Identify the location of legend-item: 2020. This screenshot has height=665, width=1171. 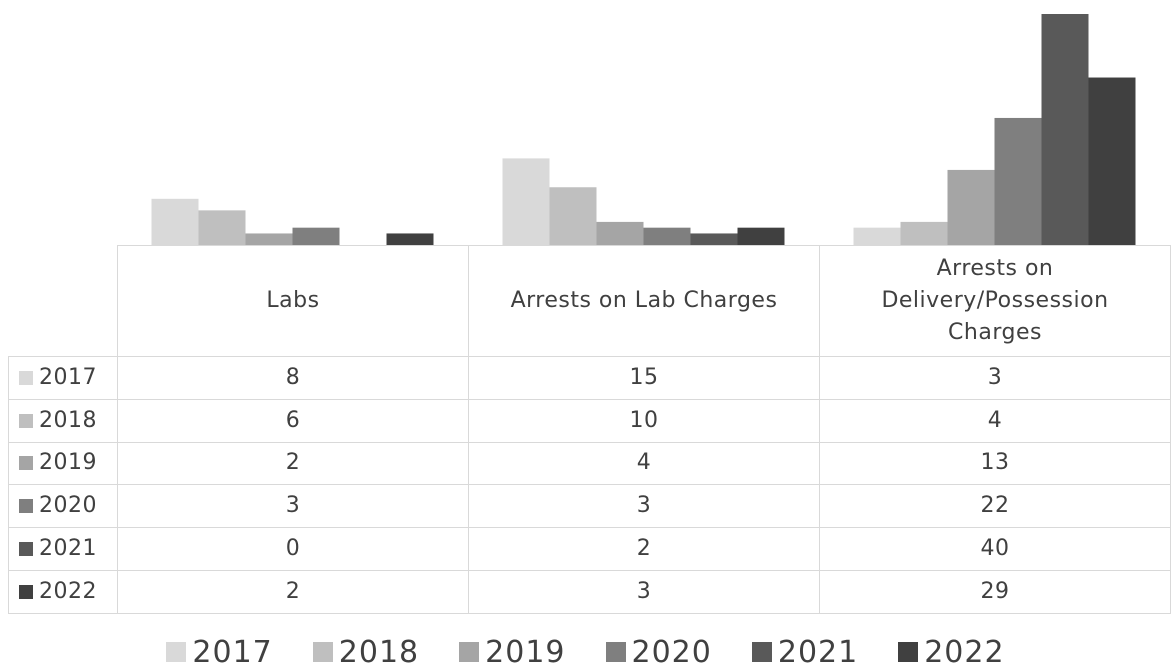
(658, 649).